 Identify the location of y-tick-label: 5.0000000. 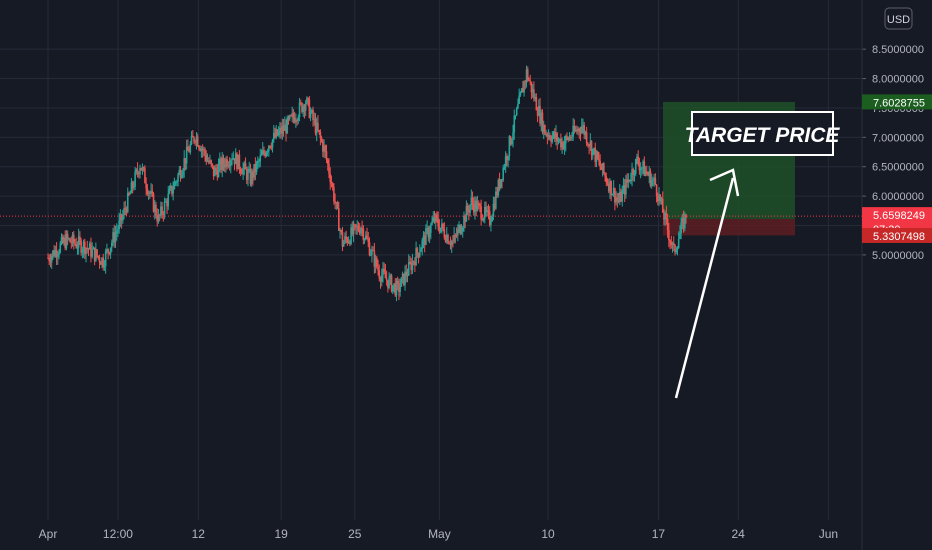
(898, 256).